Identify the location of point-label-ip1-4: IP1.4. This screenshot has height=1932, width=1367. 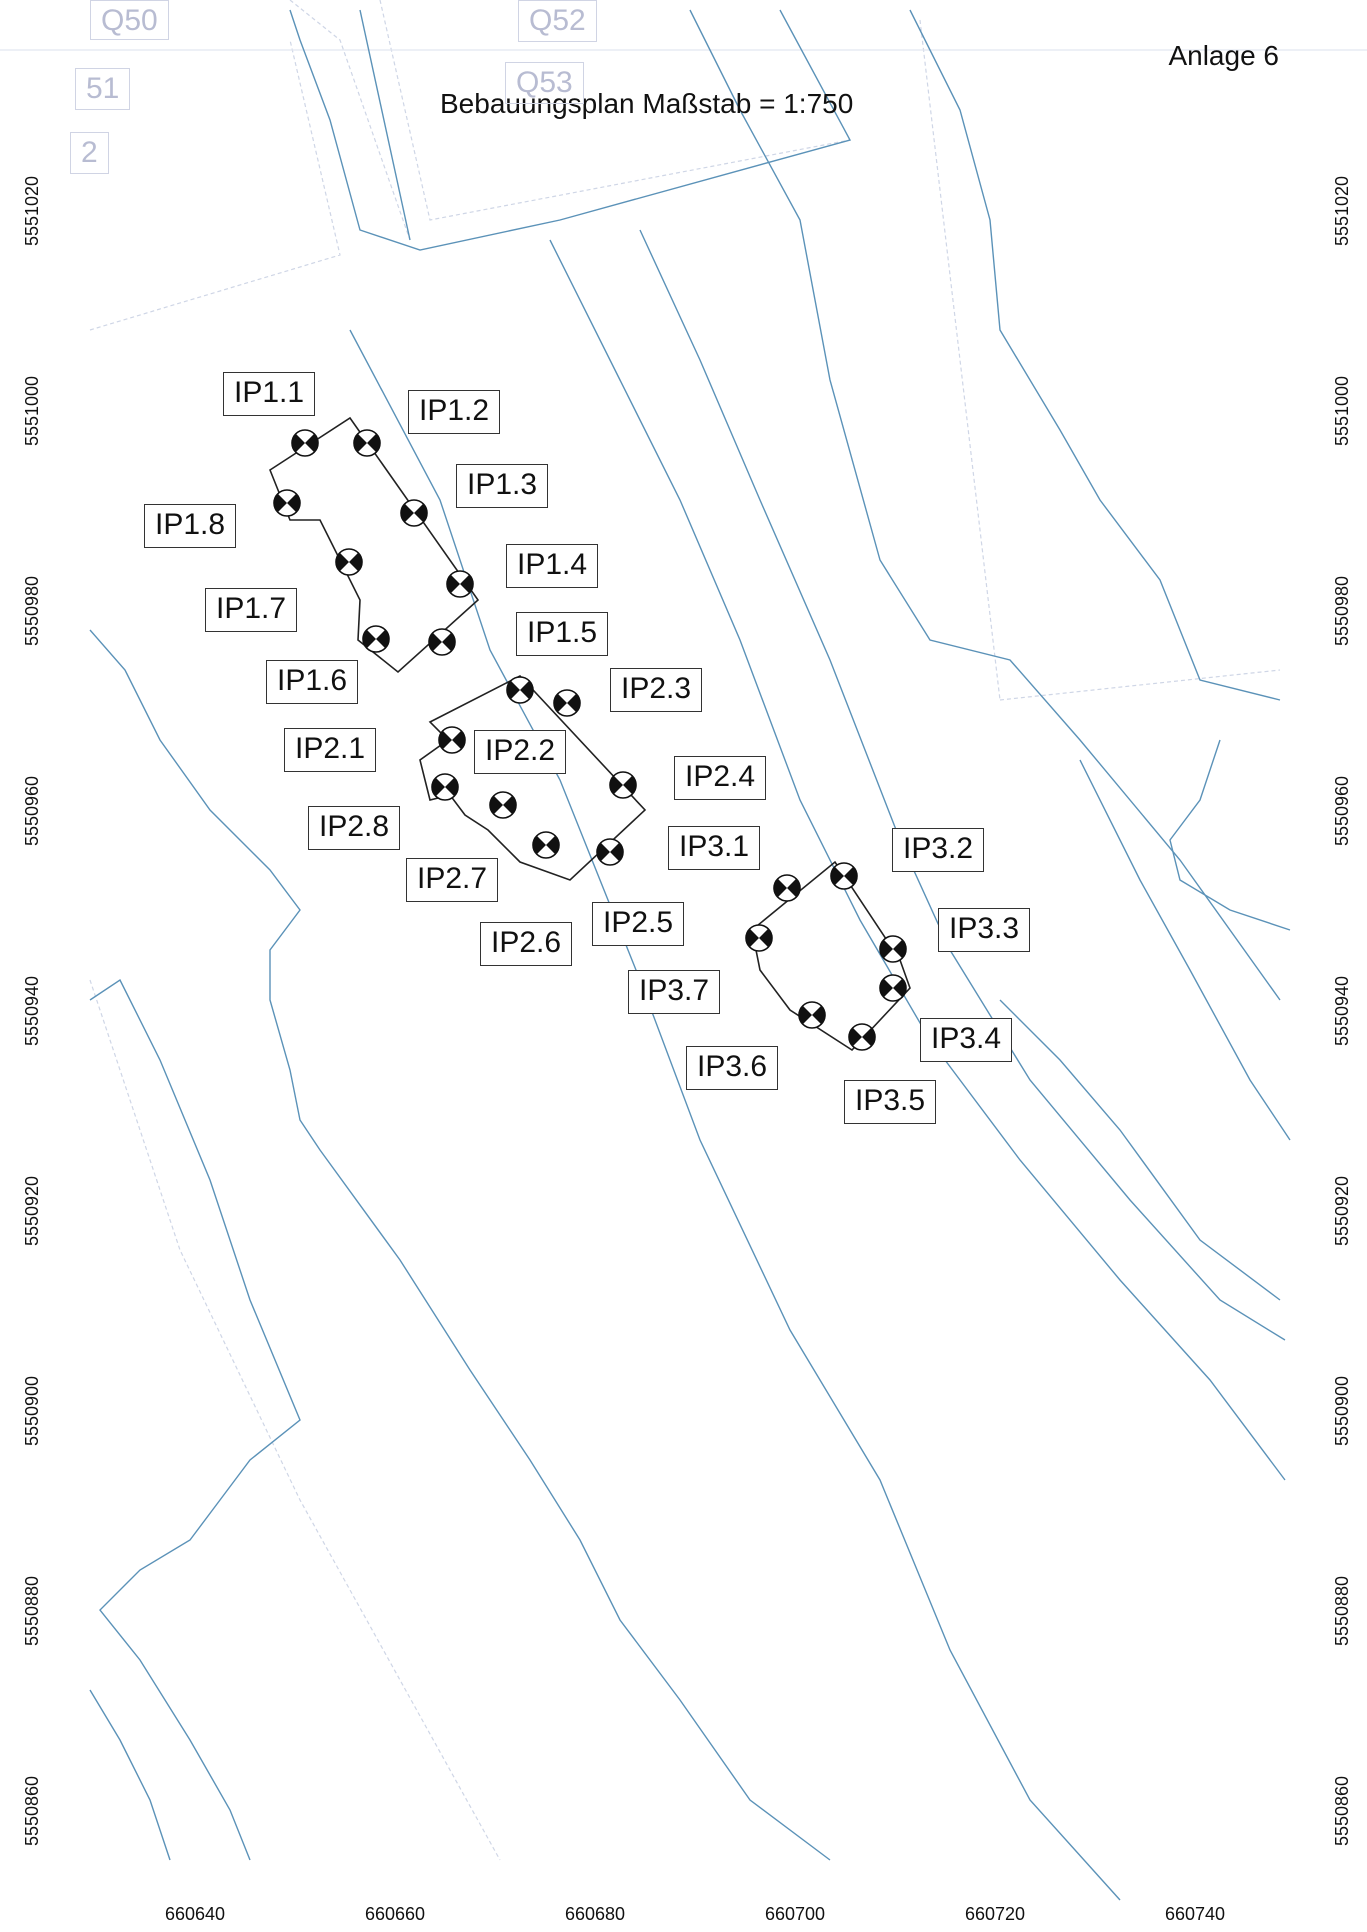
(552, 566).